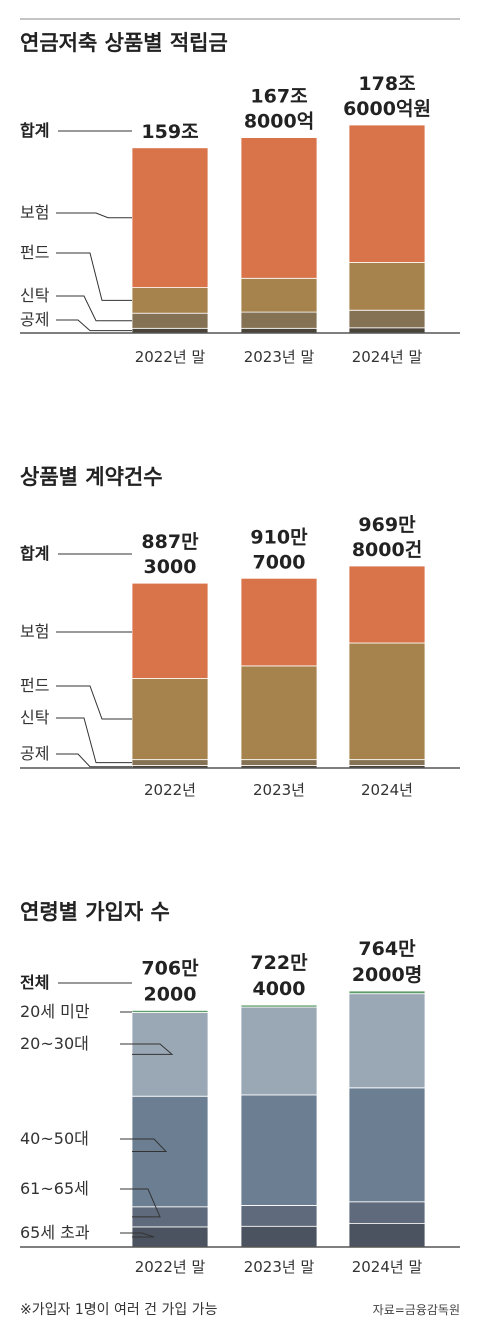 This screenshot has height=1343, width=480. What do you see at coordinates (279, 537) in the screenshot?
I see `total-value-label: 910만` at bounding box center [279, 537].